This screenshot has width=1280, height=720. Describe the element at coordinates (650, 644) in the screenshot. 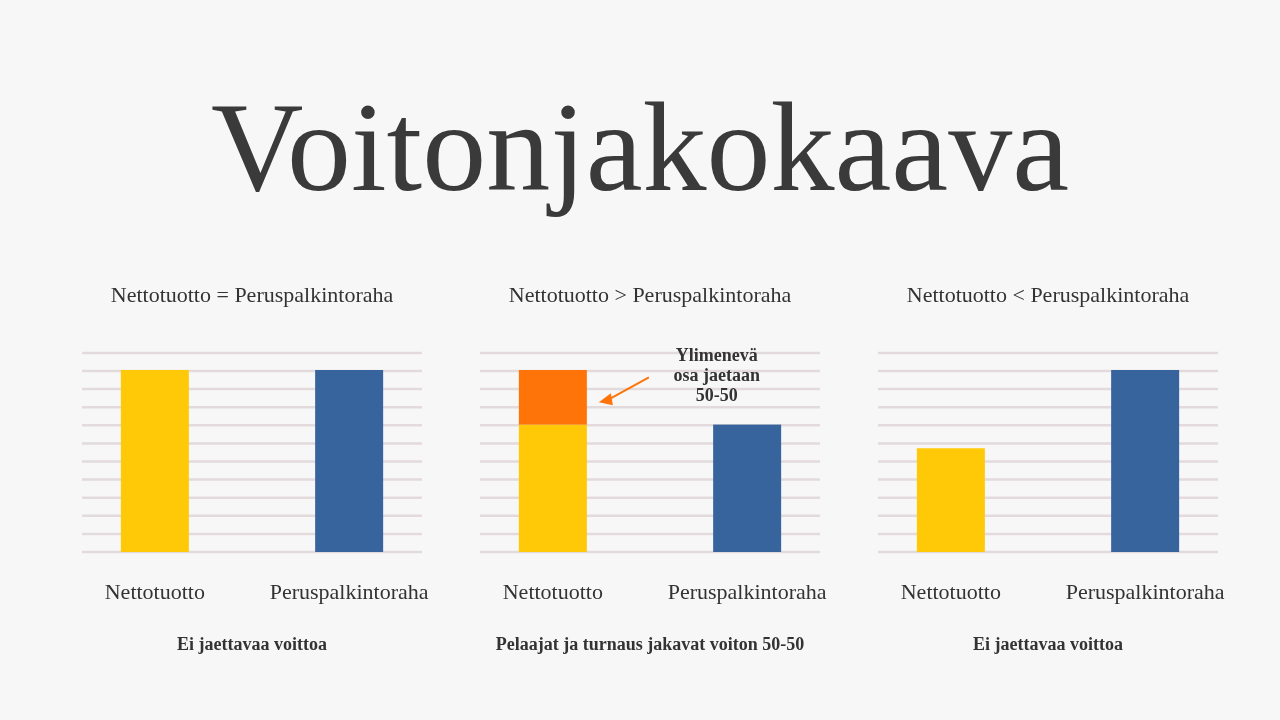

I see `text: Pelaajat ja turnaus jakavat voiton 50-50` at that location.